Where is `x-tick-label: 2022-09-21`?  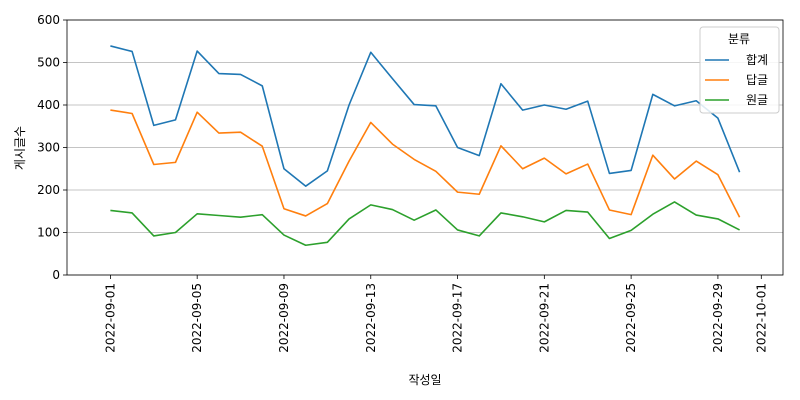
x-tick-label: 2022-09-21 is located at coordinates (544, 318).